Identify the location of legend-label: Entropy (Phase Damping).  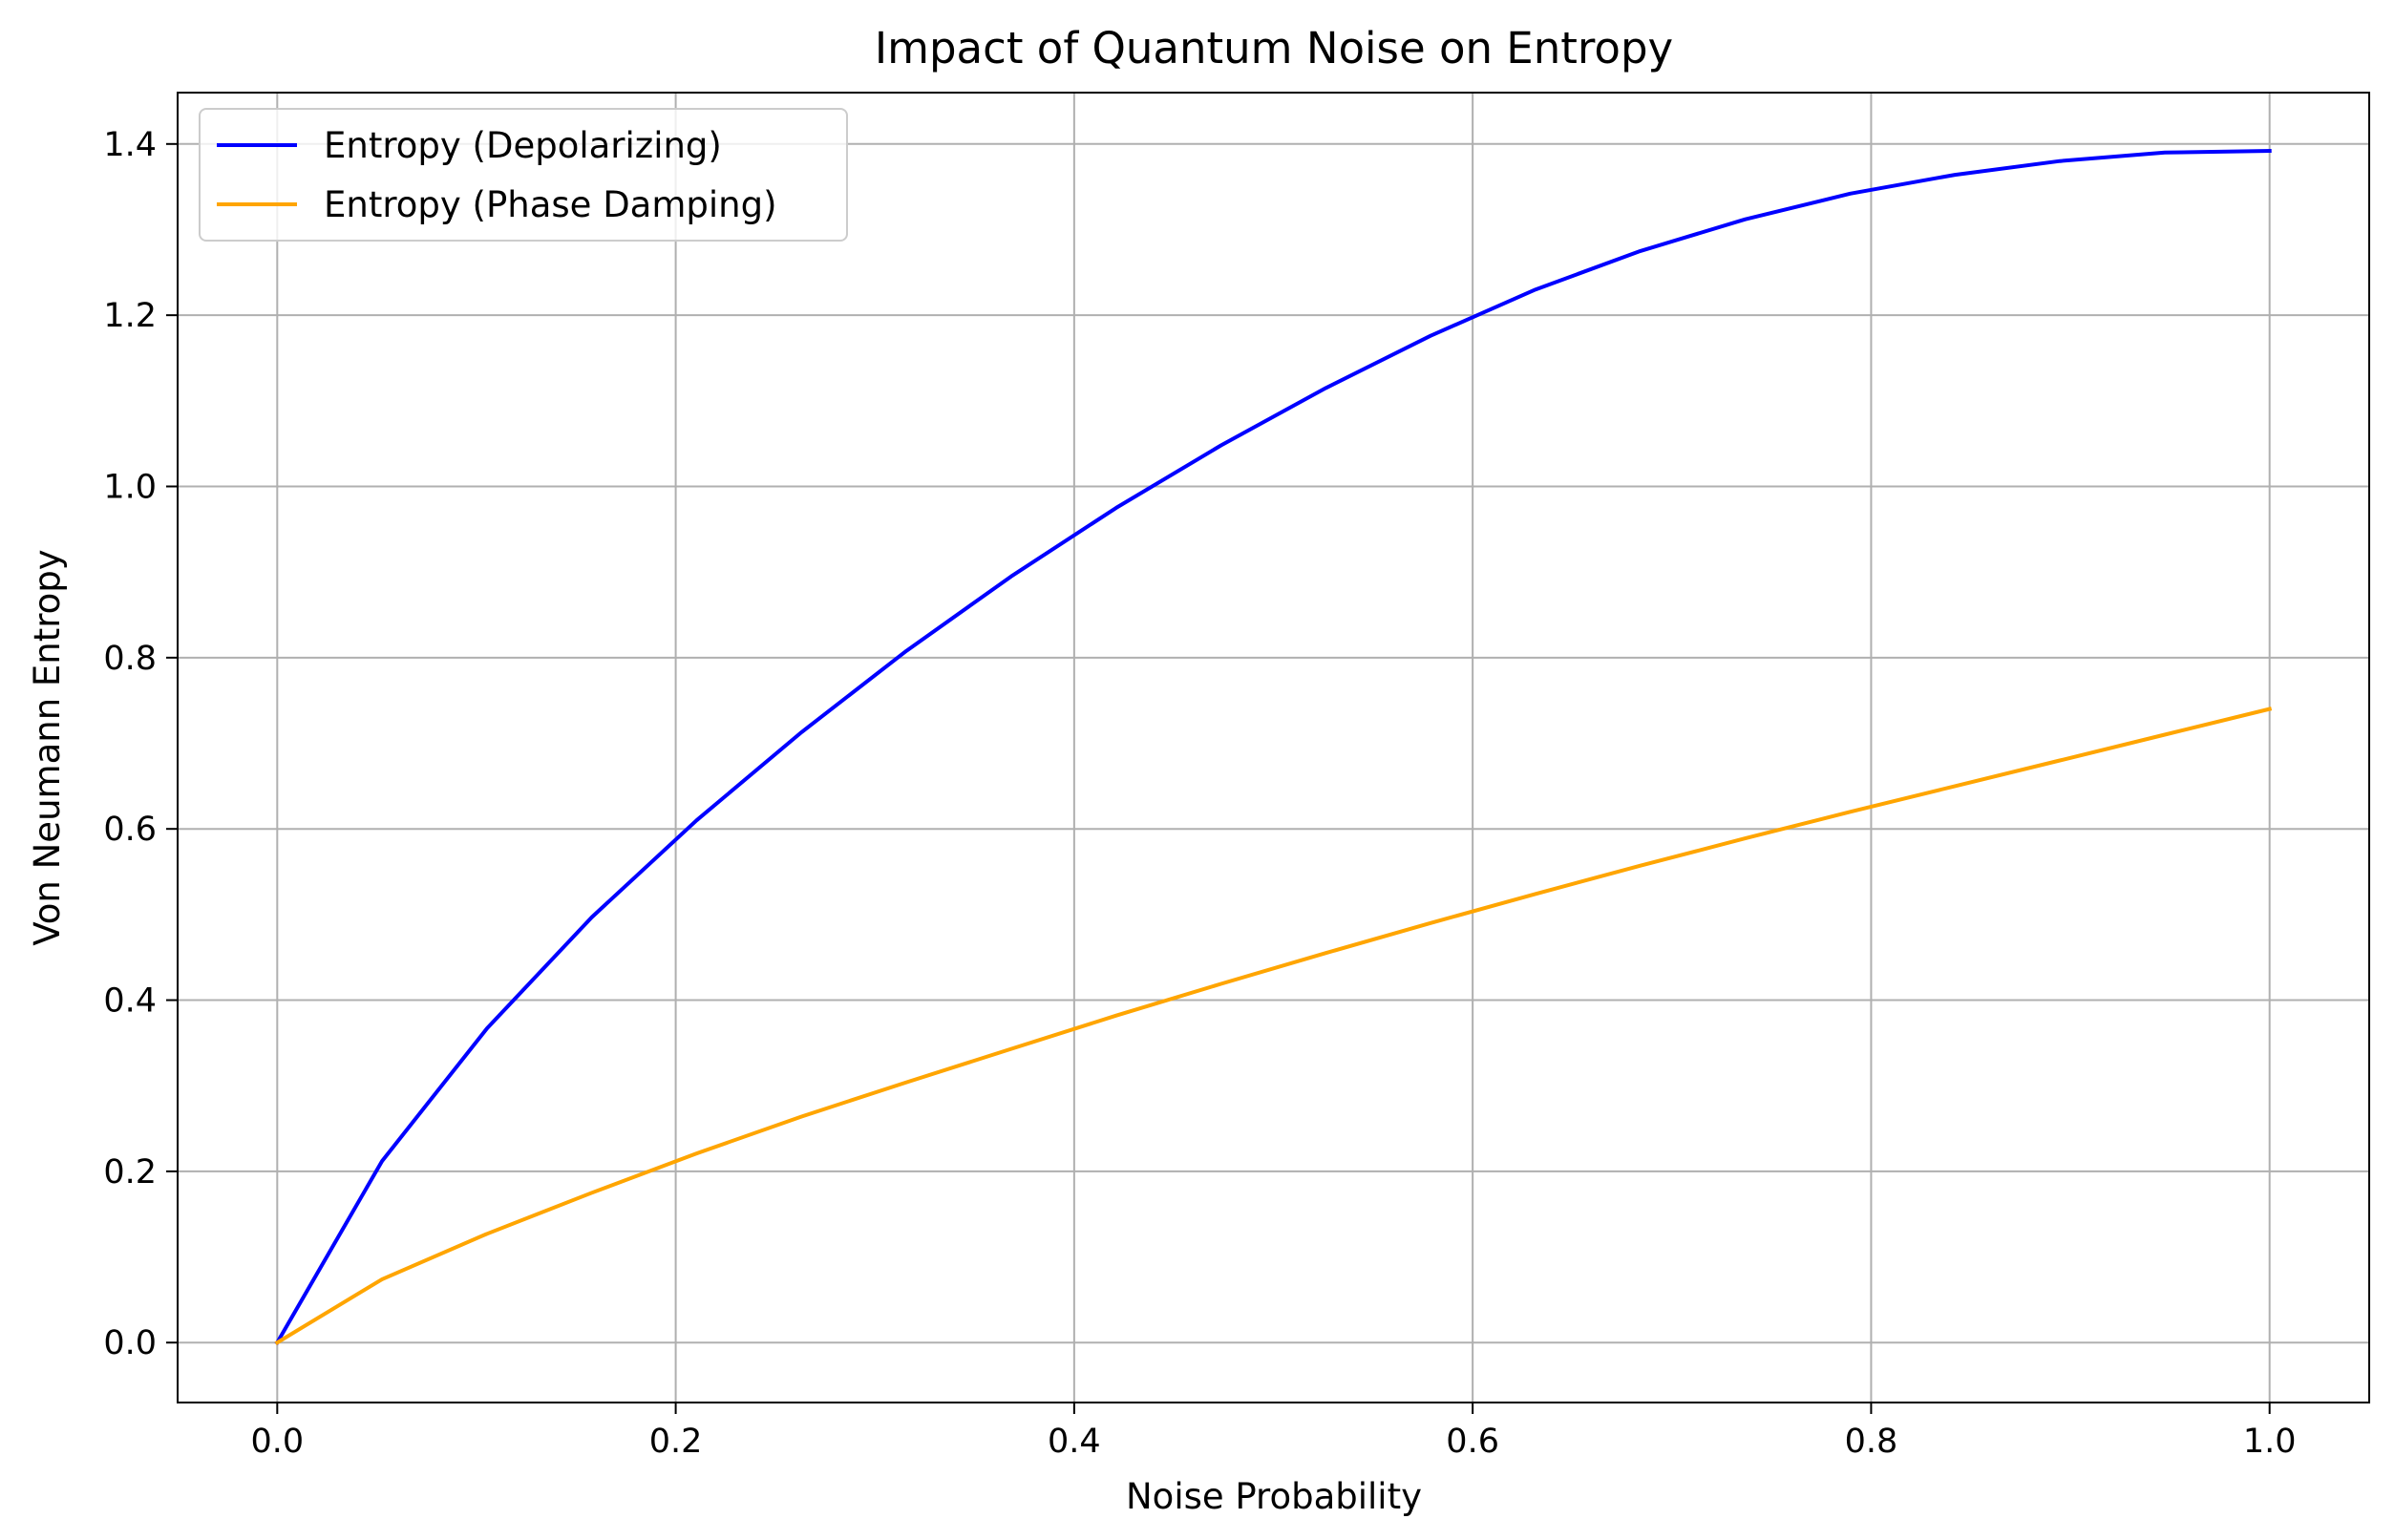
(550, 204).